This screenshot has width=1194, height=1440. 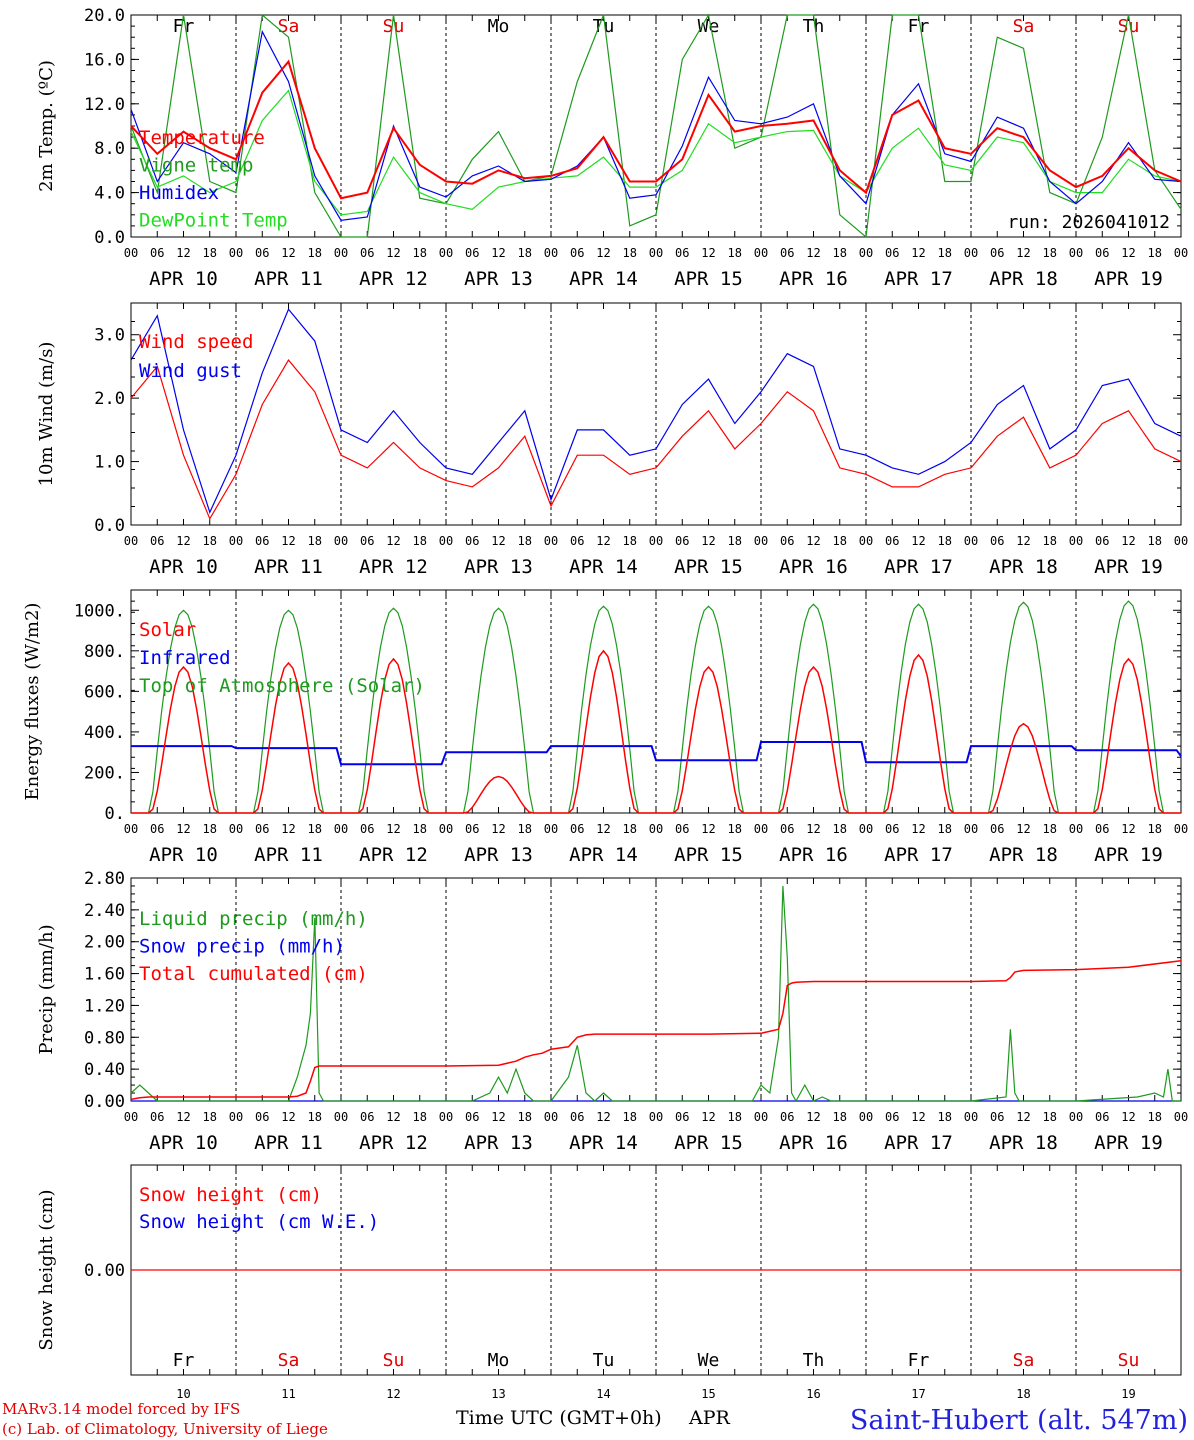 I want to click on date-label: APR 13, so click(x=498, y=279).